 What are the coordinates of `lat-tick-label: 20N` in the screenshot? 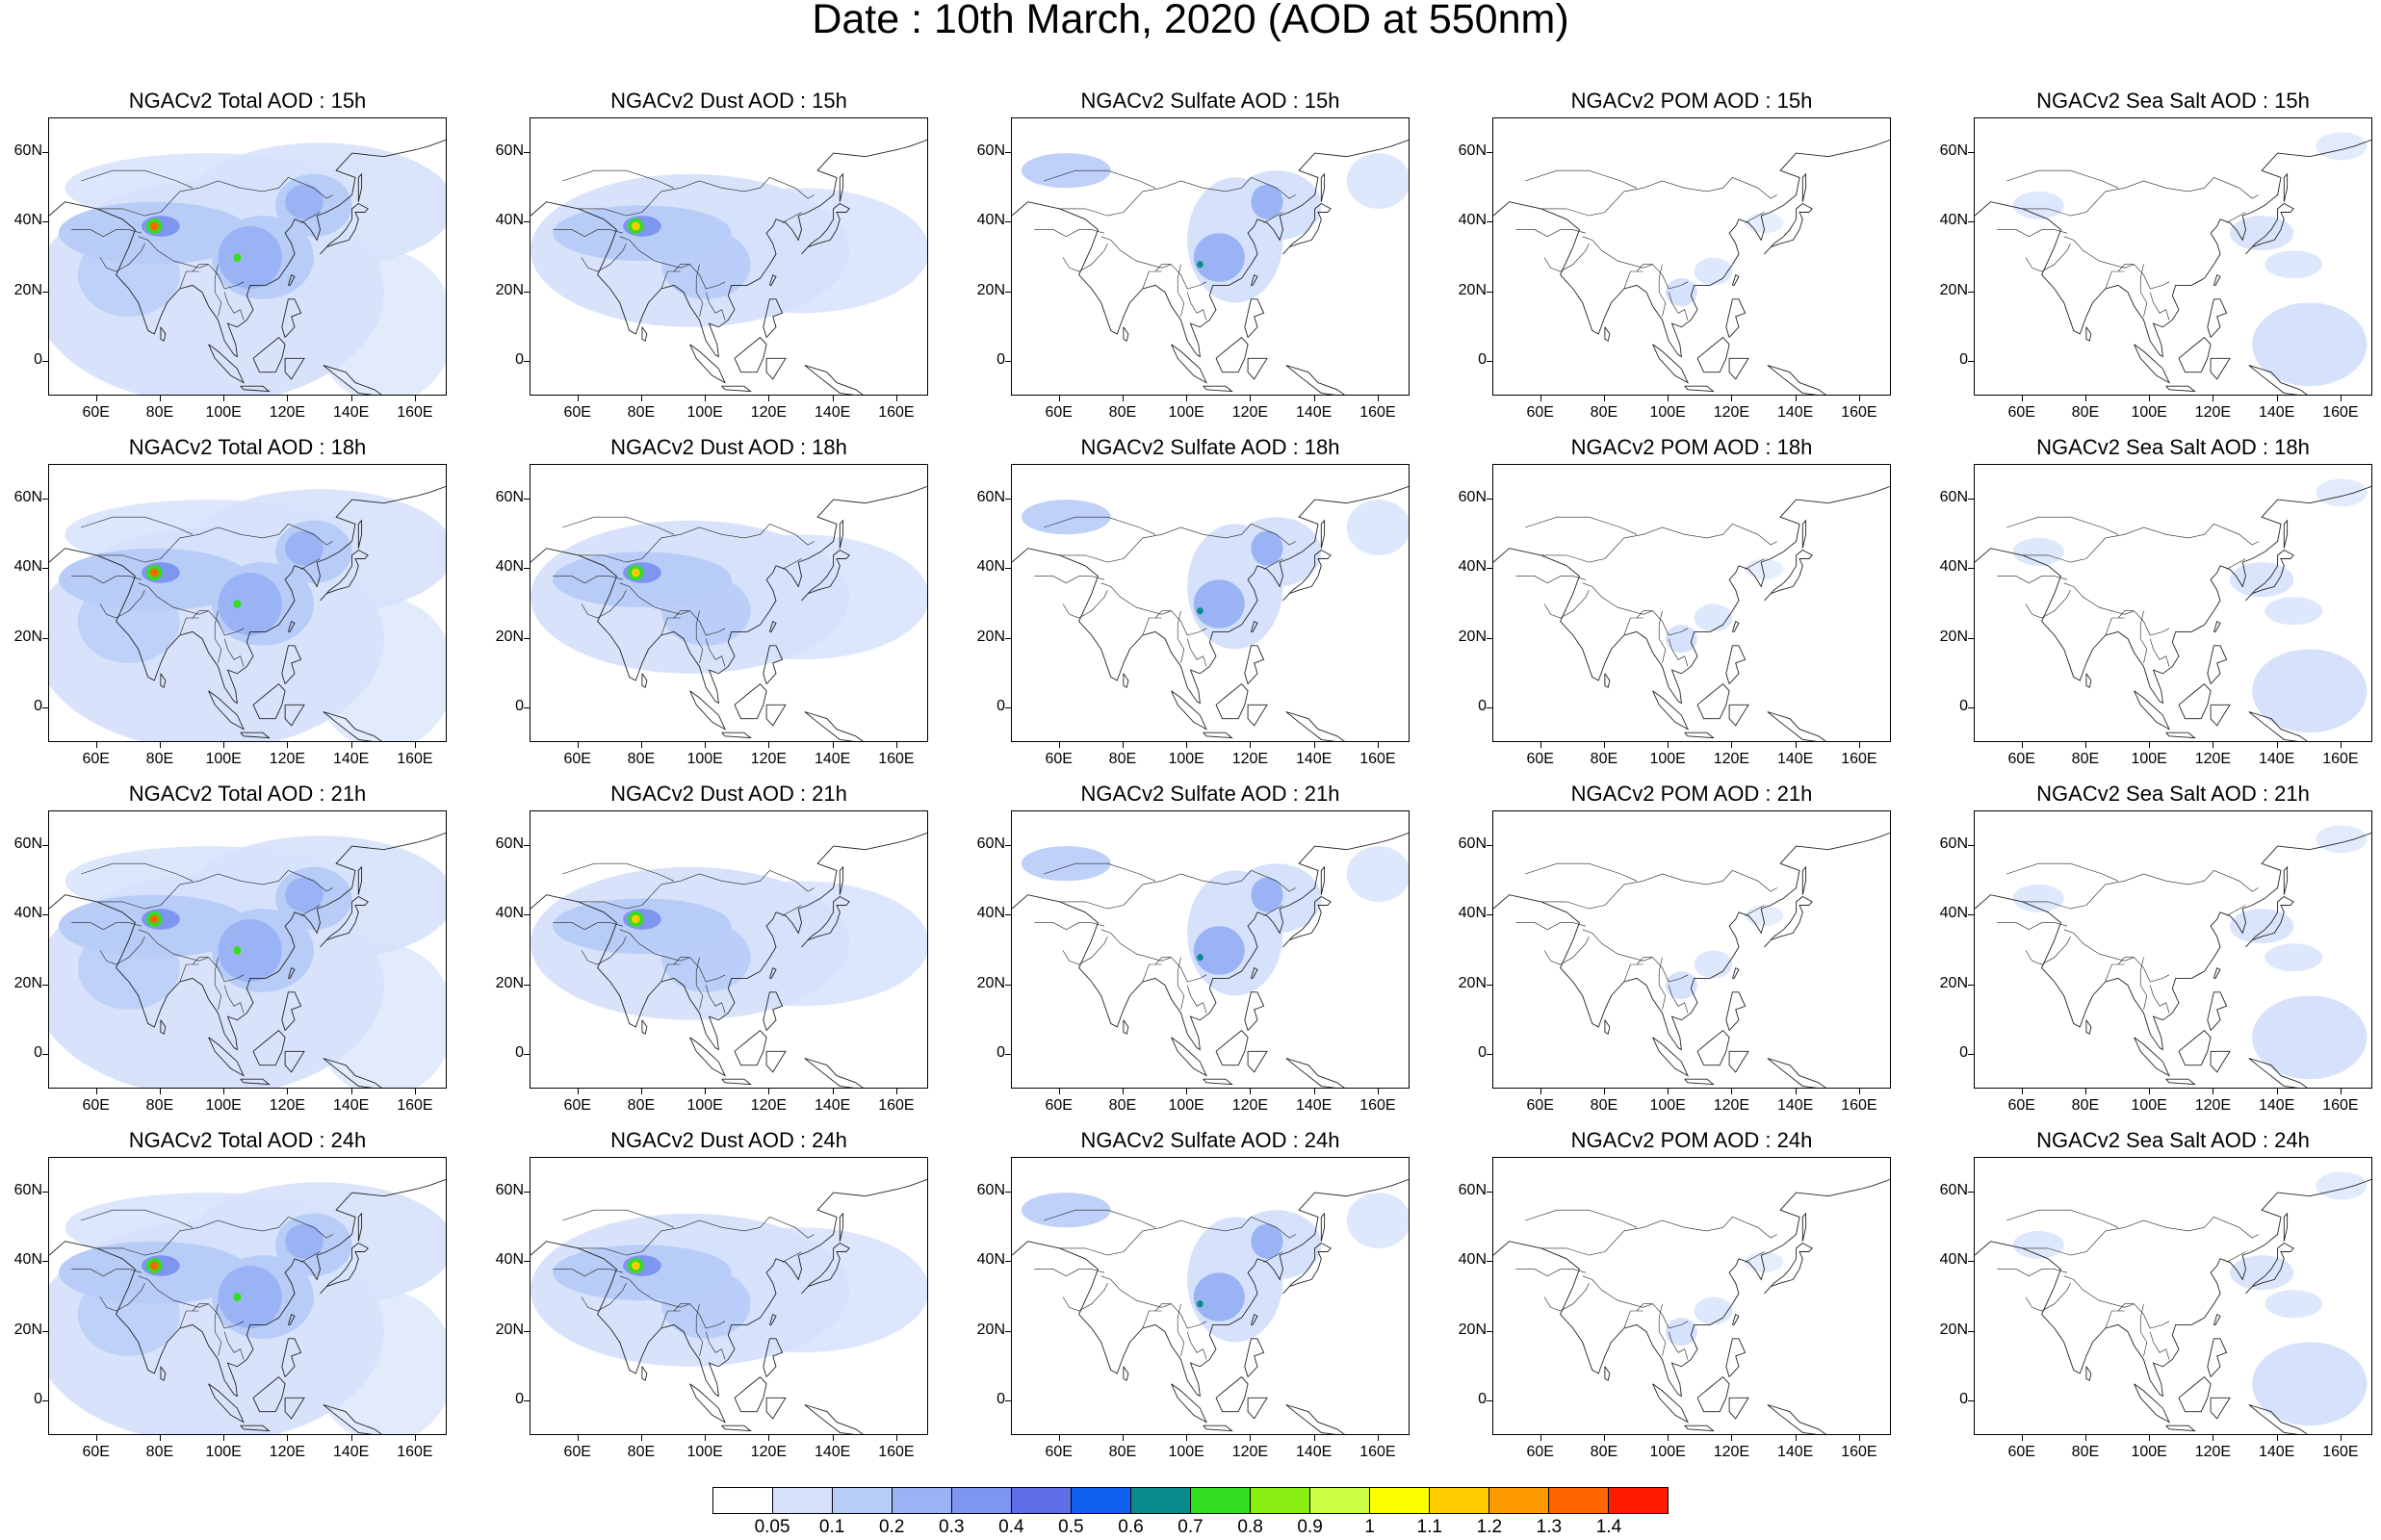 It's located at (1953, 636).